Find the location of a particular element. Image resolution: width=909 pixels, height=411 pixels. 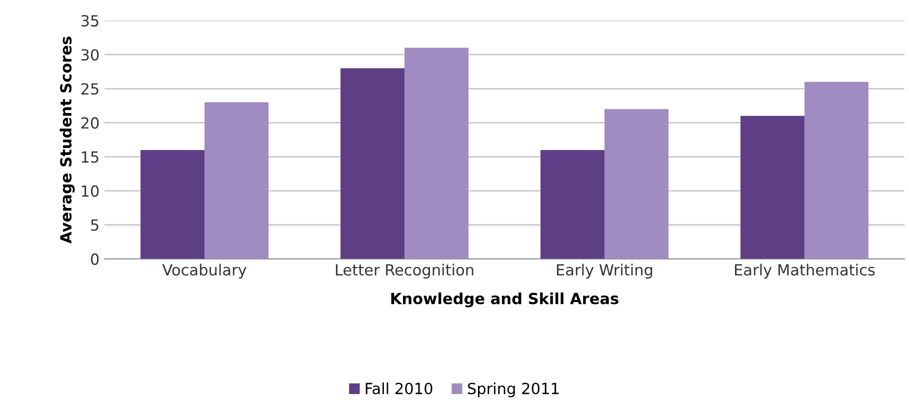

y-tick-label: 35 is located at coordinates (89, 21).